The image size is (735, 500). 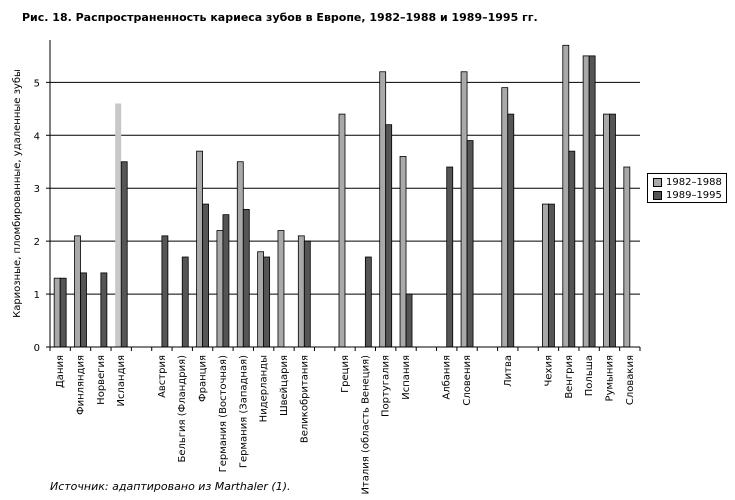 What do you see at coordinates (694, 195) in the screenshot?
I see `legend-label-2: 1989–1995` at bounding box center [694, 195].